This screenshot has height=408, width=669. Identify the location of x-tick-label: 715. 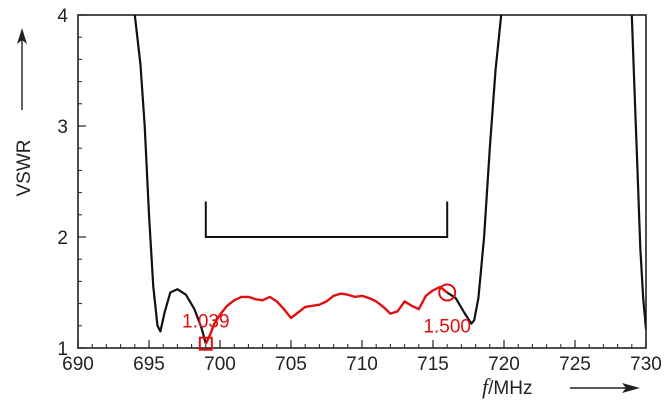
(433, 364).